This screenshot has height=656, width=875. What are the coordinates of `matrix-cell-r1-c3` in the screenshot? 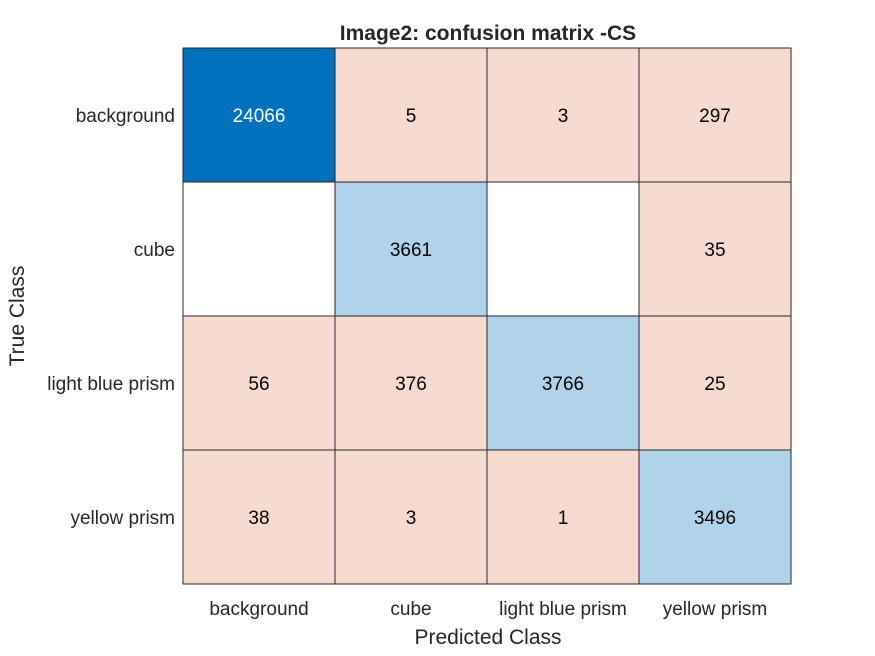 It's located at (715, 249).